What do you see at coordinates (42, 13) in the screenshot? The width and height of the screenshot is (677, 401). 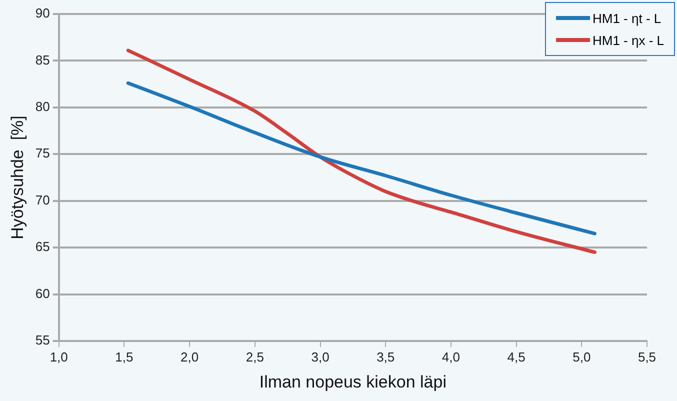 I see `y-tick-label: 90` at bounding box center [42, 13].